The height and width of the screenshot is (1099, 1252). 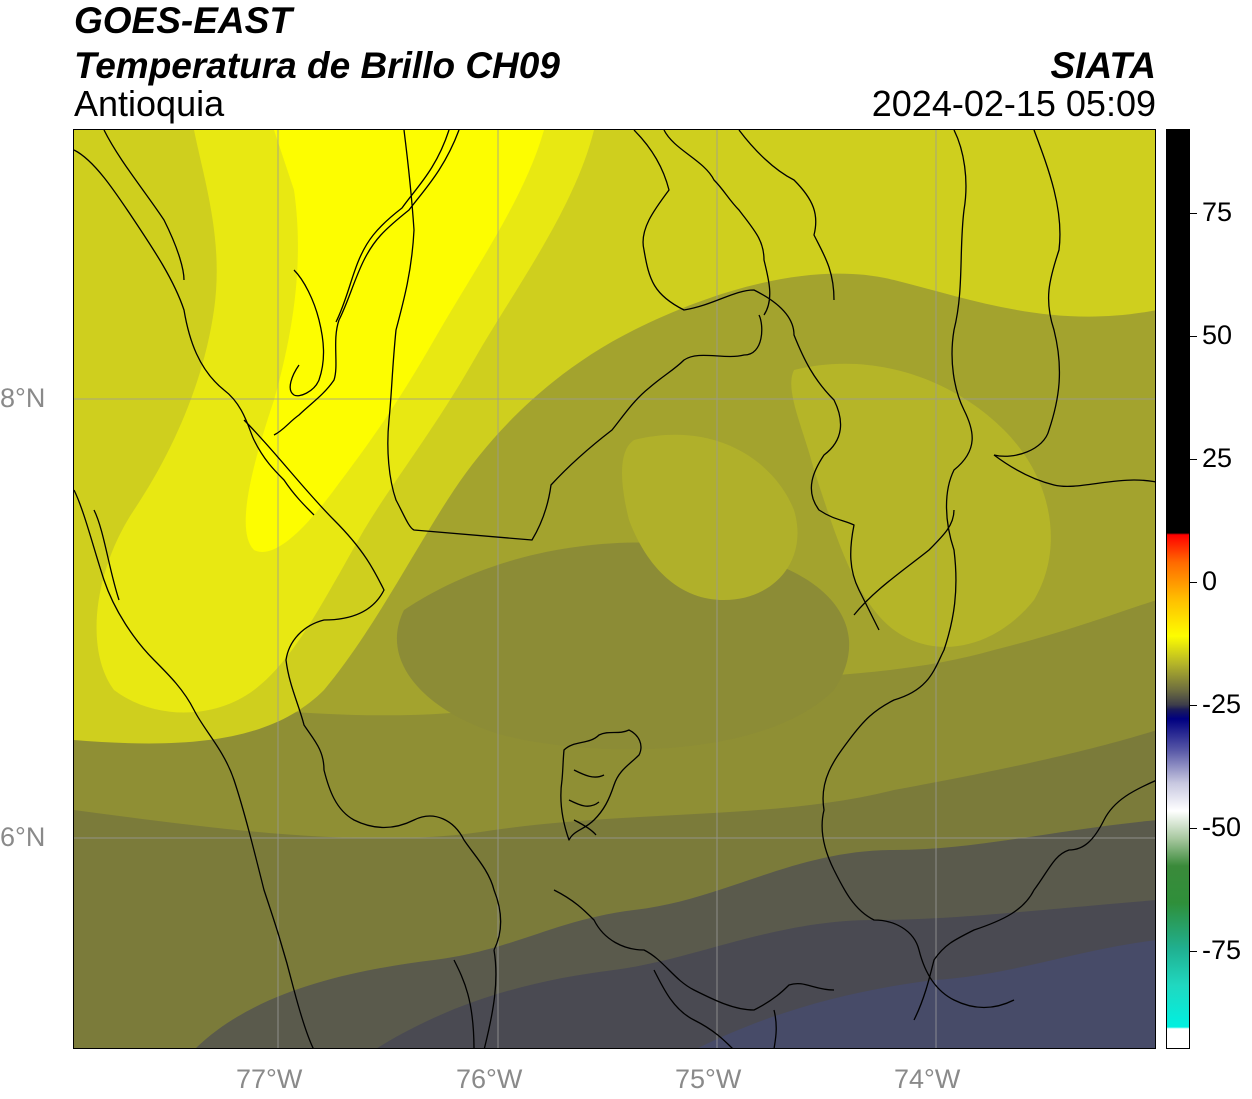 I want to click on lon-label-74w: 74°W, so click(x=927, y=1079).